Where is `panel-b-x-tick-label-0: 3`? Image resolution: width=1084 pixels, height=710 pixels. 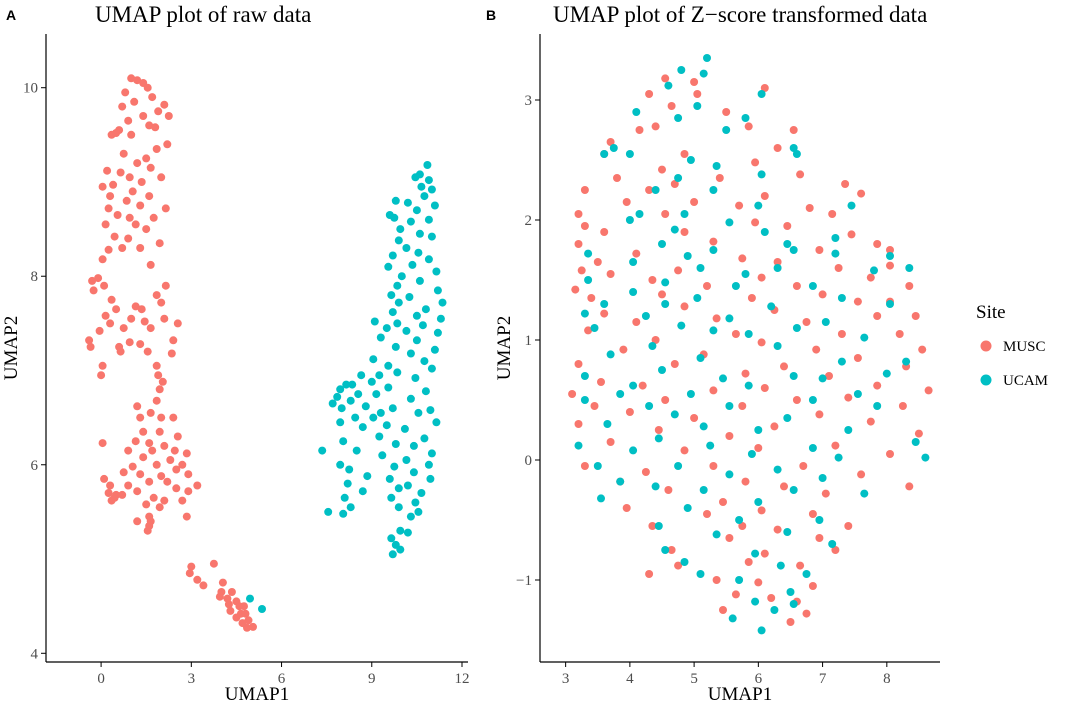 panel-b-x-tick-label-0: 3 is located at coordinates (566, 679).